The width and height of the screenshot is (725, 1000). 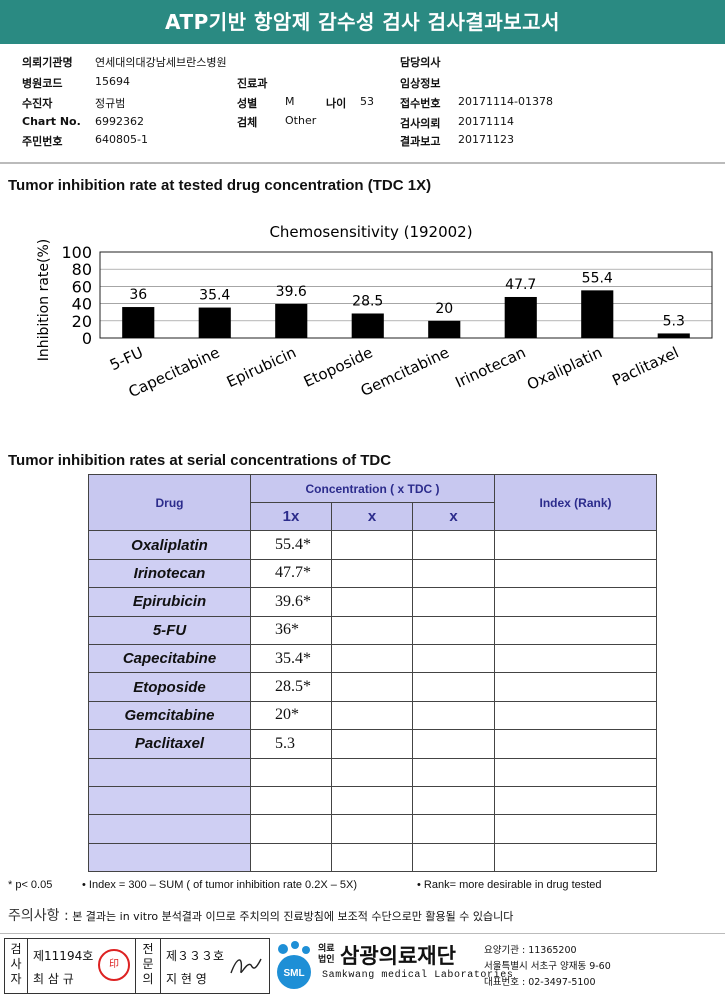 I want to click on data-label: 36, so click(x=138, y=295).